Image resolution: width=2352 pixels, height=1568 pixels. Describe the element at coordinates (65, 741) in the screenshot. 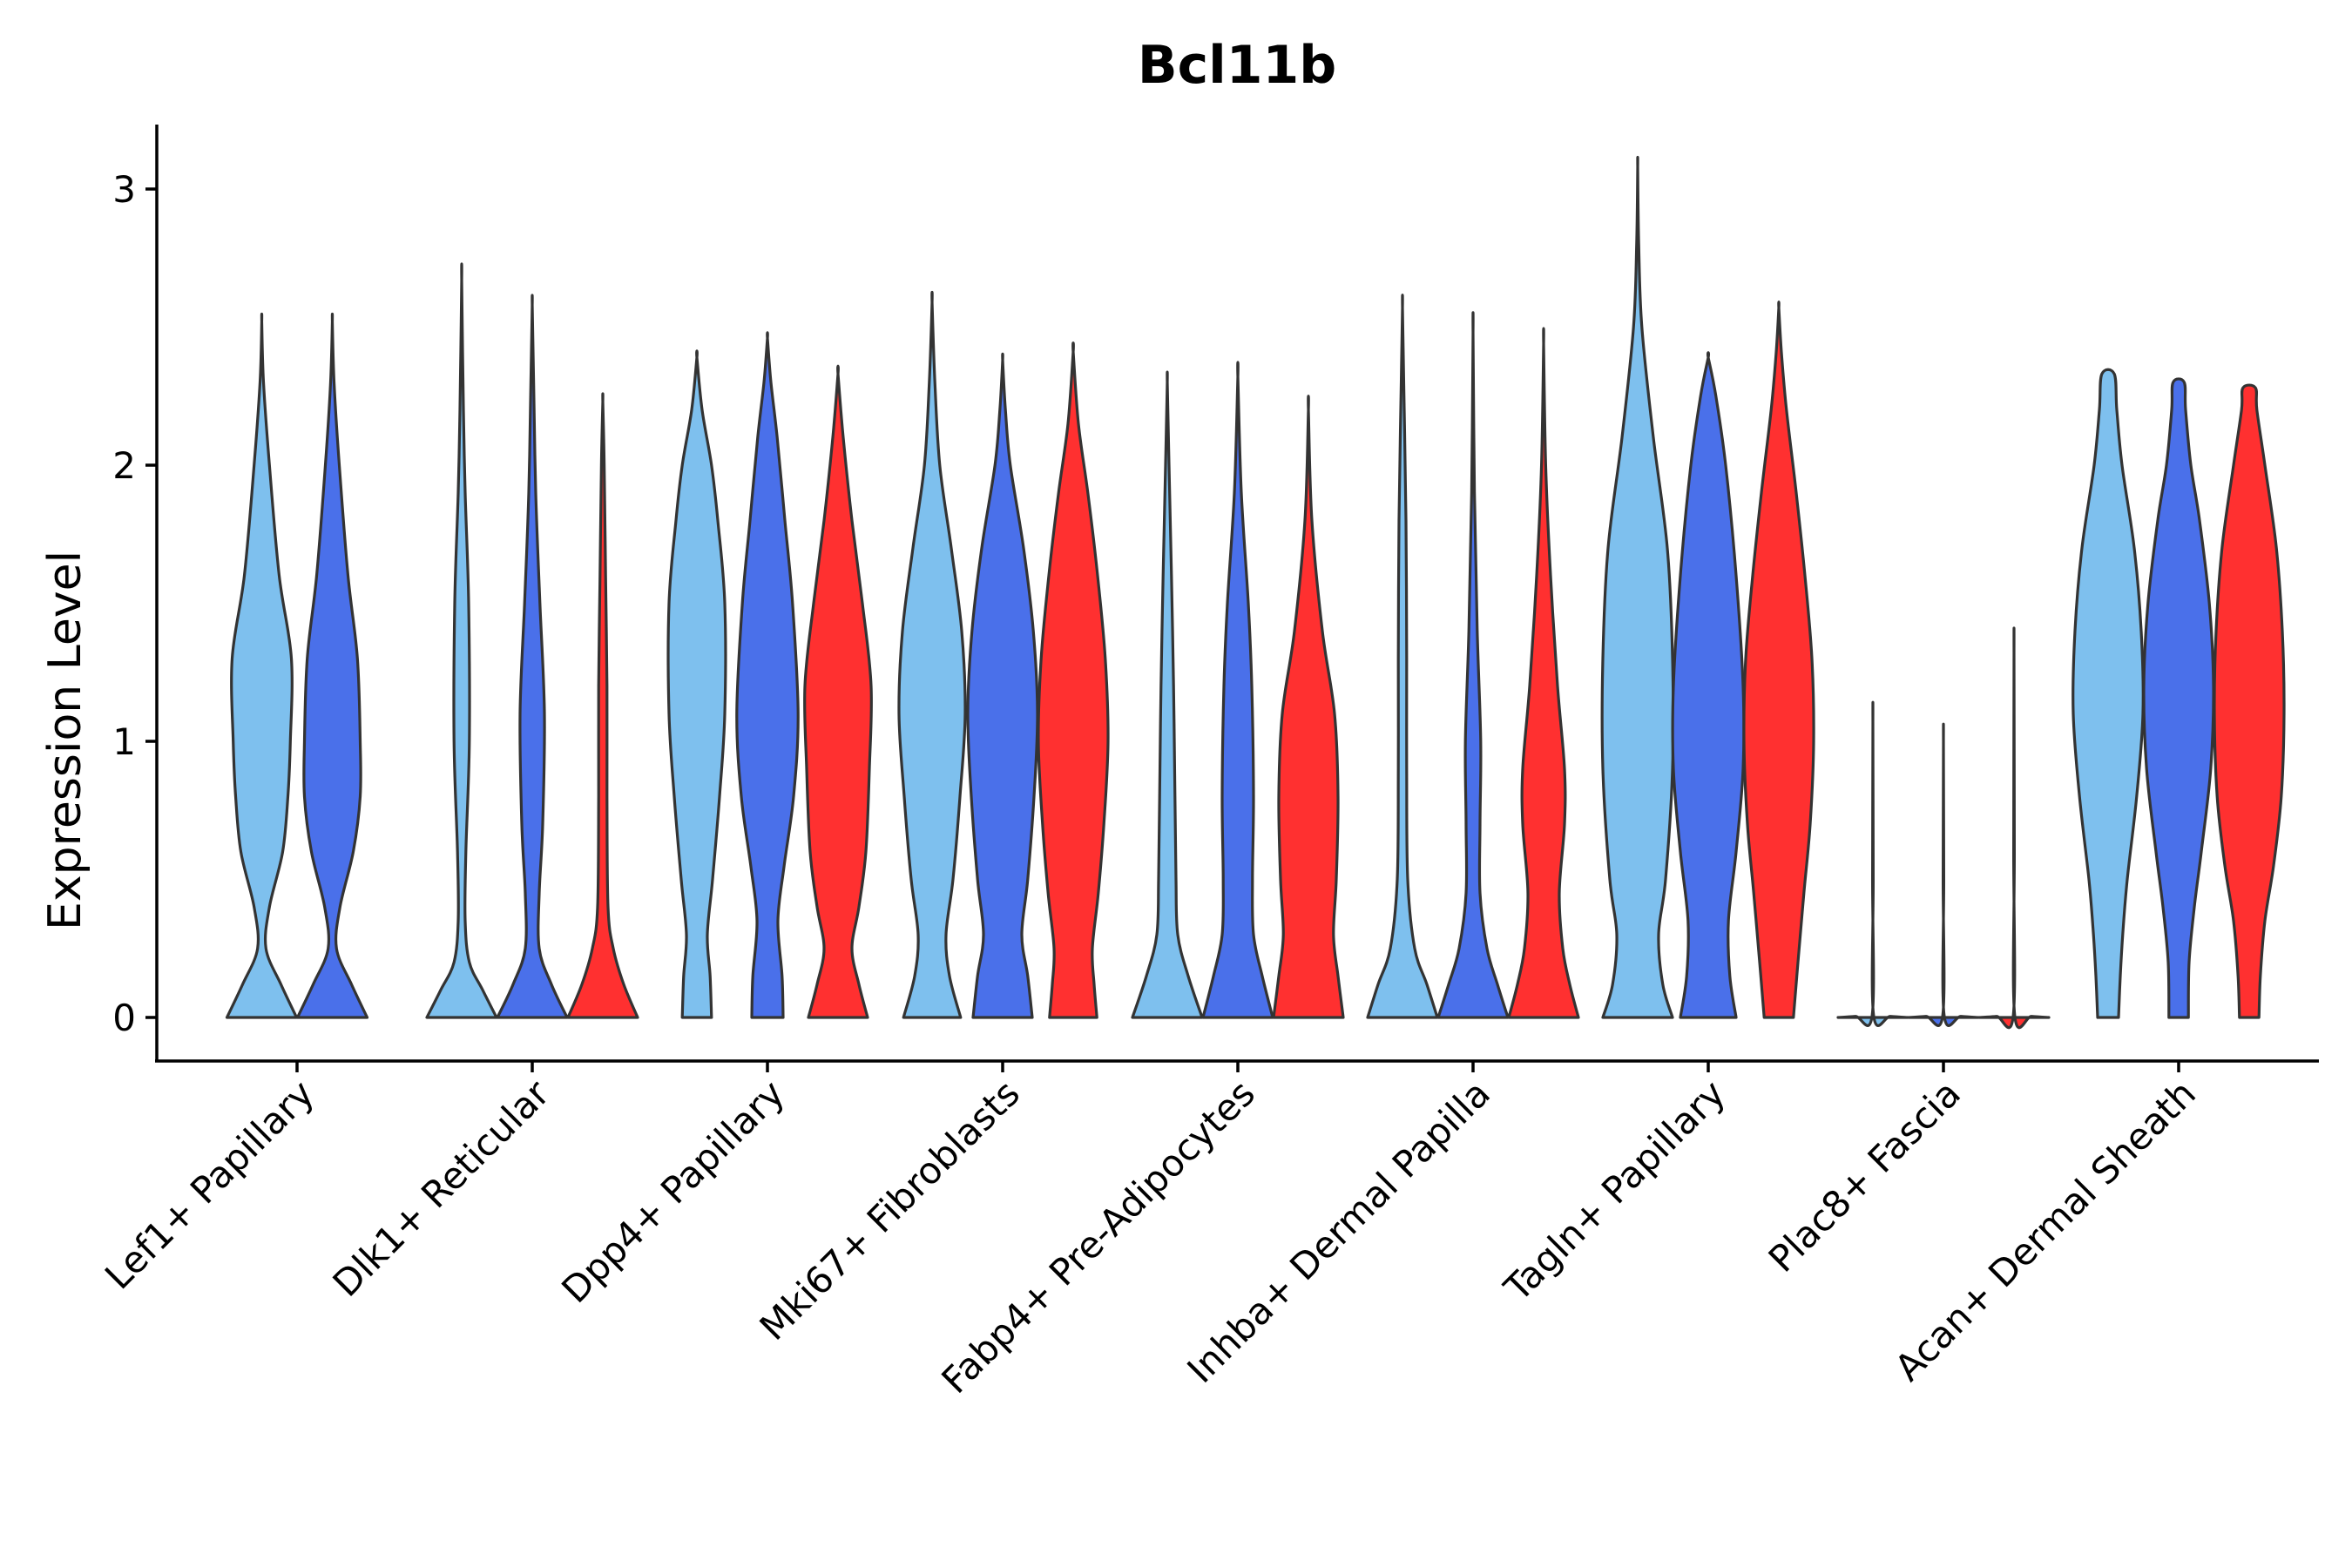

I see `y-axis-label: Expression Level` at that location.